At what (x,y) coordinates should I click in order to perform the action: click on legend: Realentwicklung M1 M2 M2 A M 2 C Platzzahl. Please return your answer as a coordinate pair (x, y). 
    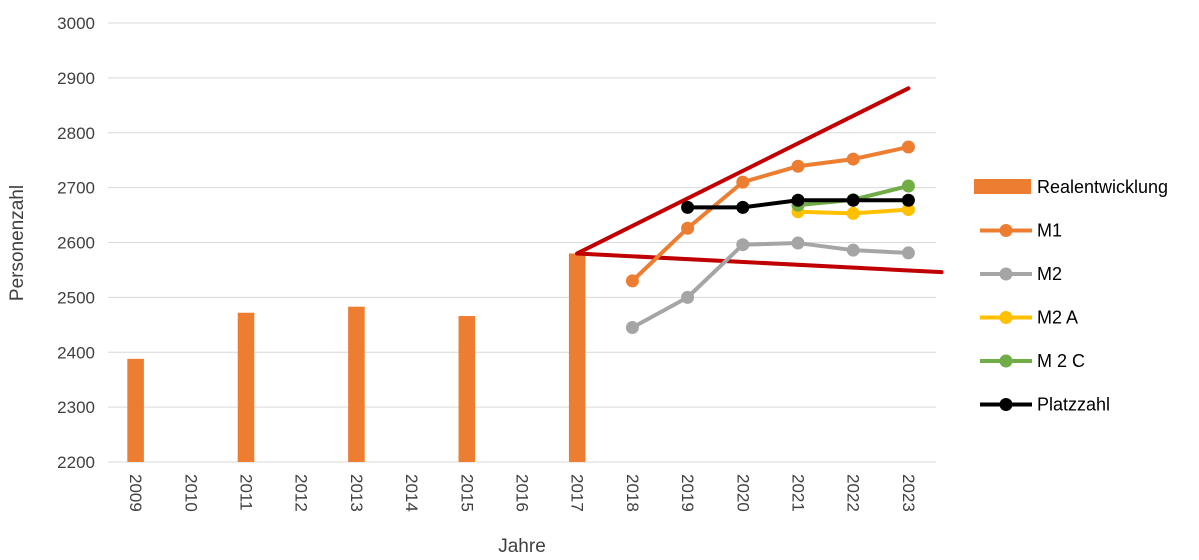
    Looking at the image, I should click on (1071, 296).